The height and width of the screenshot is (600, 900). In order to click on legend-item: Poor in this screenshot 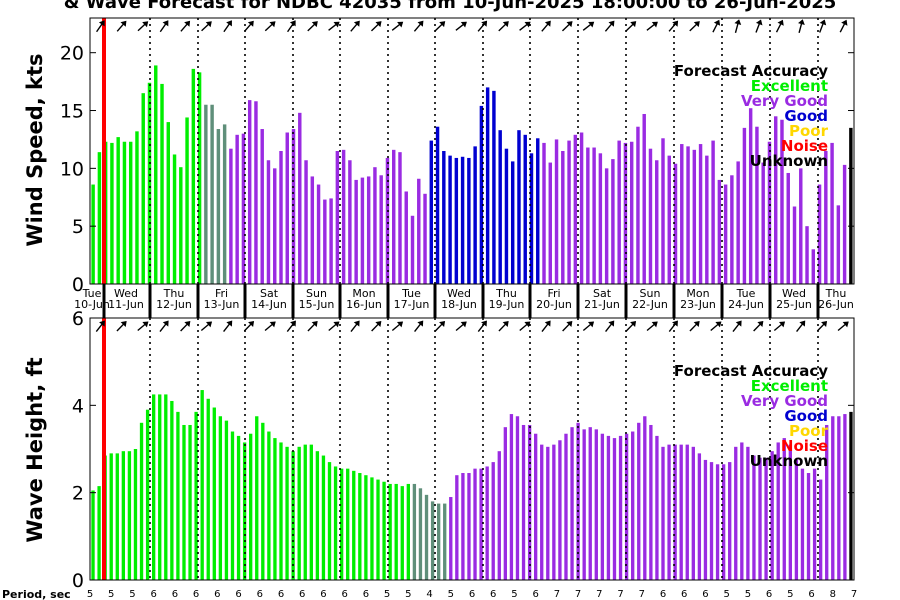, I will do `click(809, 131)`.